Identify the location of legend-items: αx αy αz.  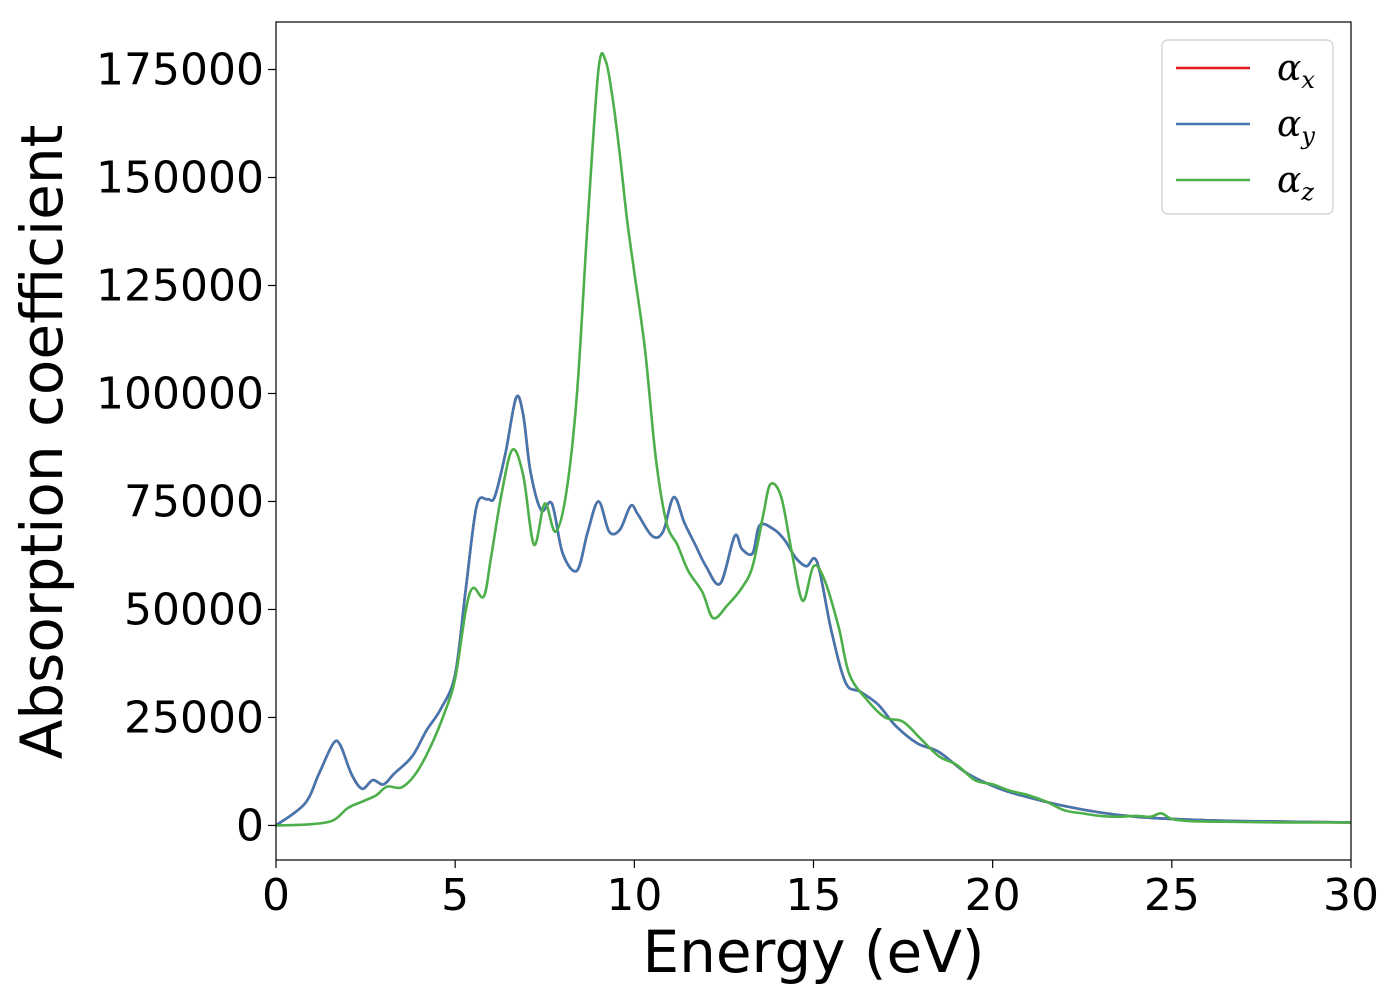
(1245, 127).